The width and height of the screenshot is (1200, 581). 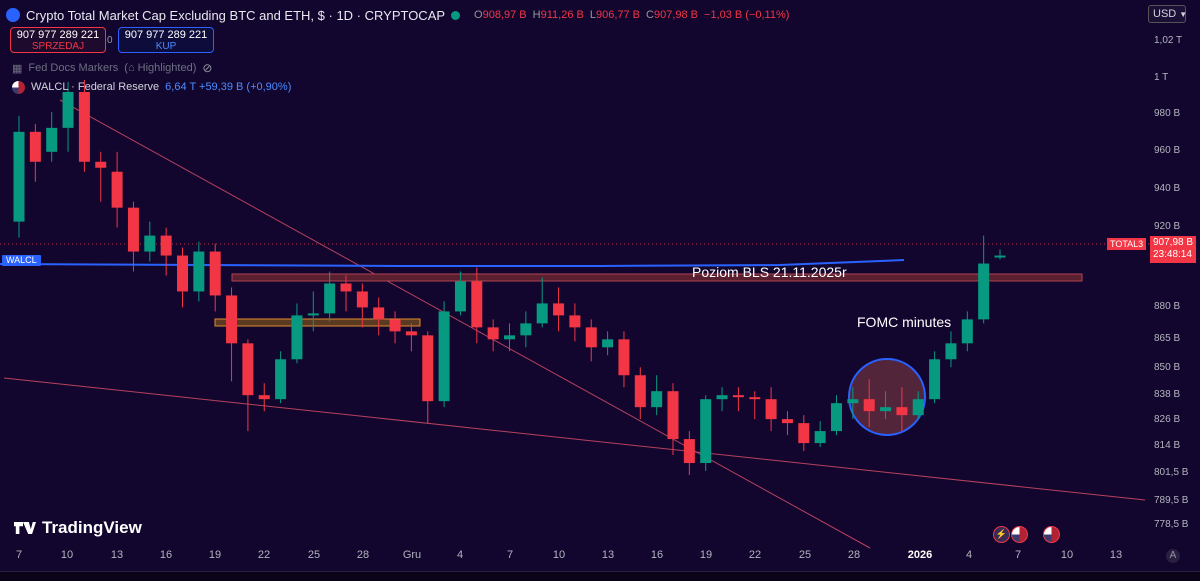 What do you see at coordinates (618, 15) in the screenshot?
I see `low-value: 906,77 B` at bounding box center [618, 15].